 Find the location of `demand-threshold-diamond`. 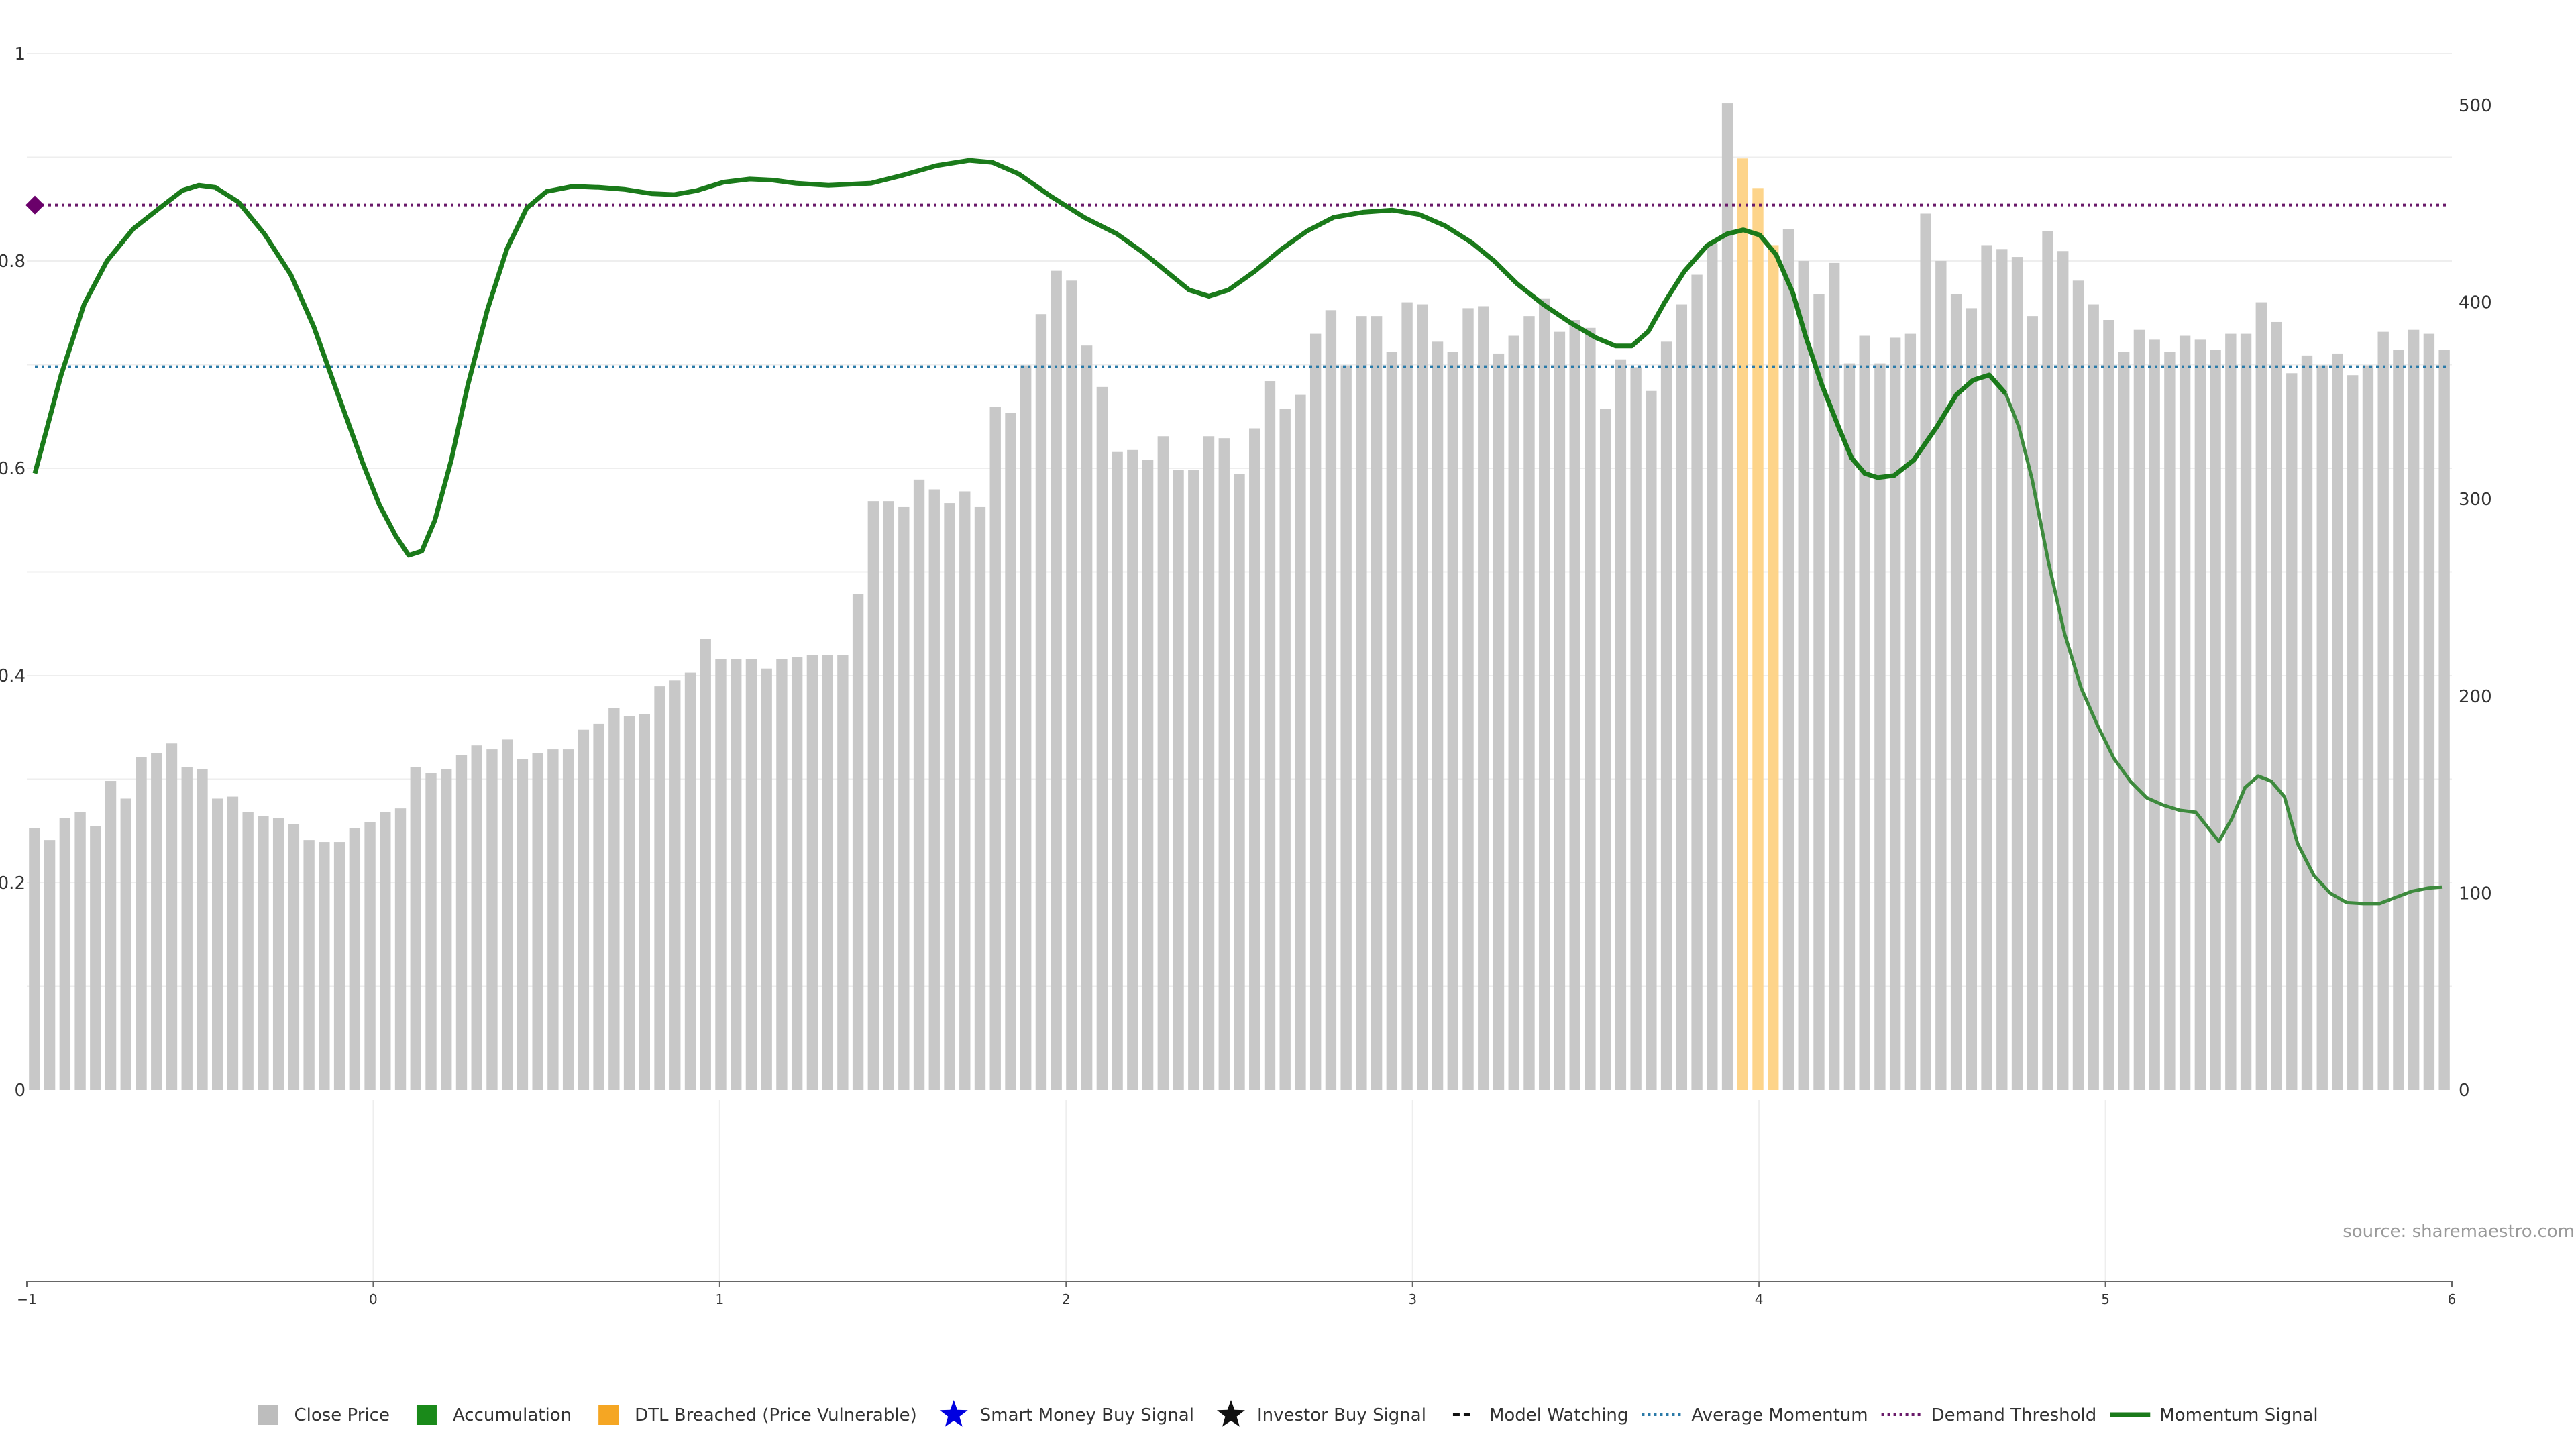

demand-threshold-diamond is located at coordinates (34, 205).